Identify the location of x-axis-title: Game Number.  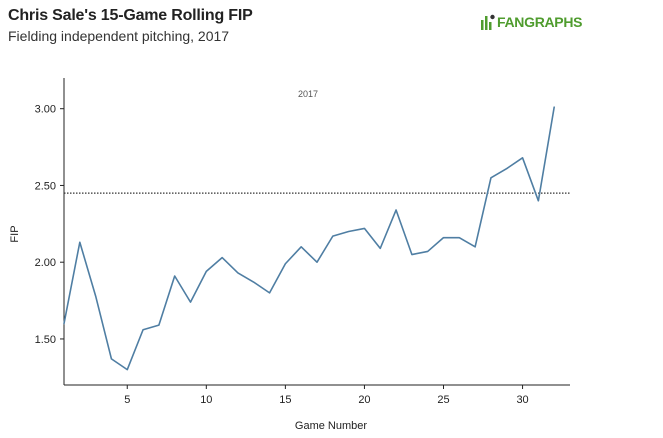
(331, 426).